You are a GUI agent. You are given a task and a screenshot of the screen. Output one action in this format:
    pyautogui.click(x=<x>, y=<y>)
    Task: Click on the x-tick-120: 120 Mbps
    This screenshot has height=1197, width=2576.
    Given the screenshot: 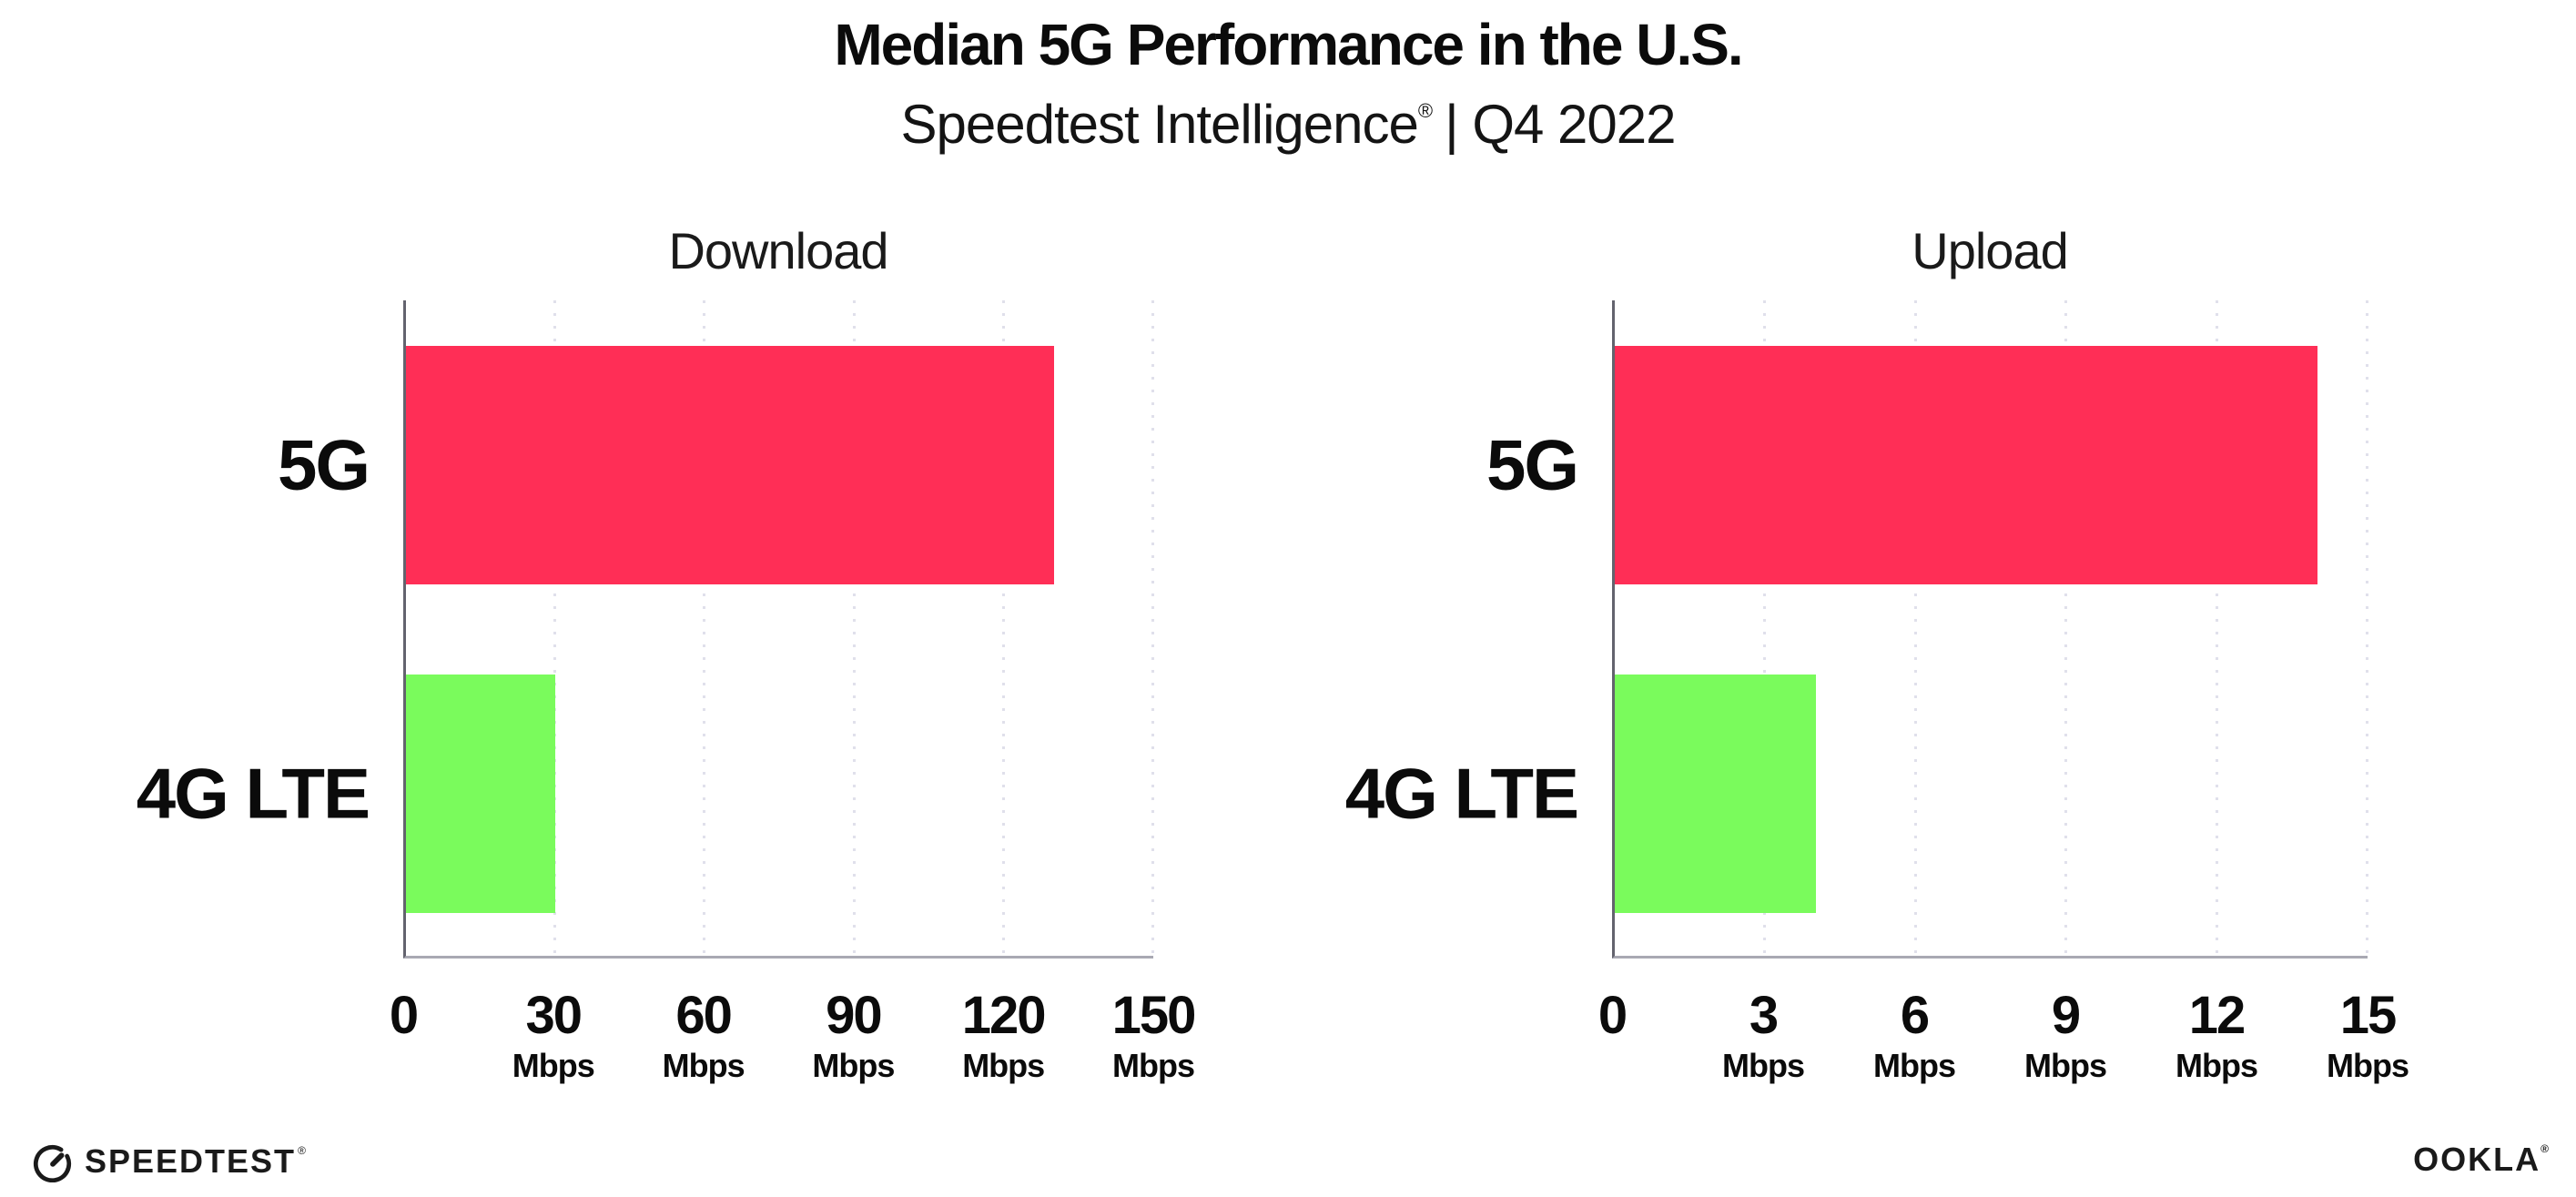 What is the action you would take?
    pyautogui.click(x=1004, y=1035)
    